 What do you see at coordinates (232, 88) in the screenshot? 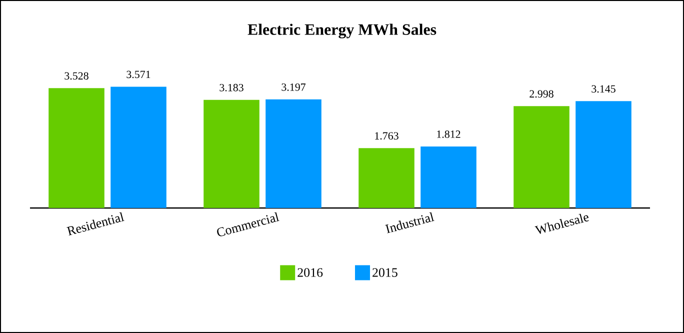
I see `data-label: 3.183` at bounding box center [232, 88].